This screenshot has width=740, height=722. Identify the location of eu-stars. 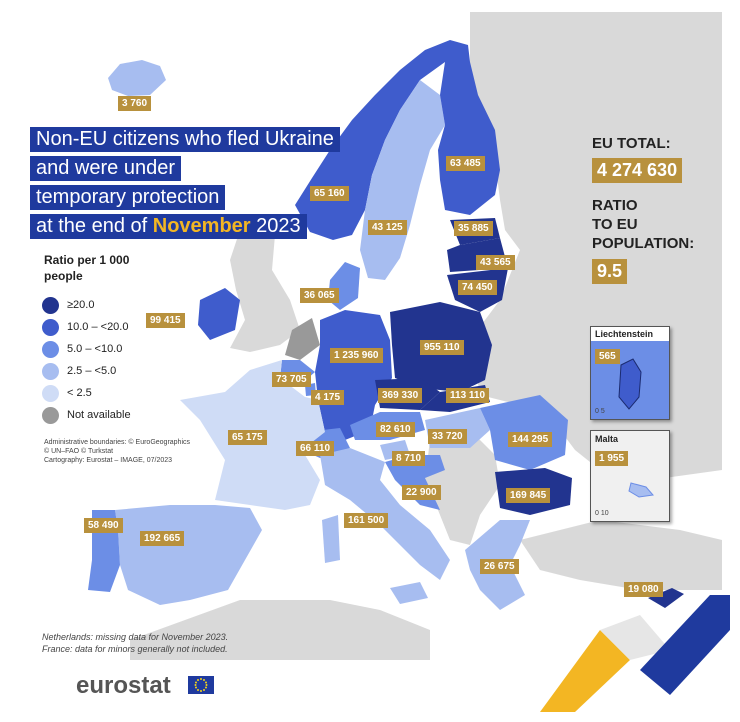
(201, 685).